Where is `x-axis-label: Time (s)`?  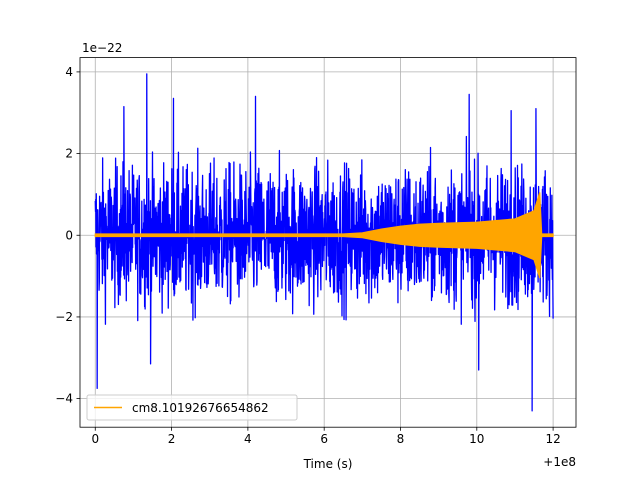 x-axis-label: Time (s) is located at coordinates (328, 464).